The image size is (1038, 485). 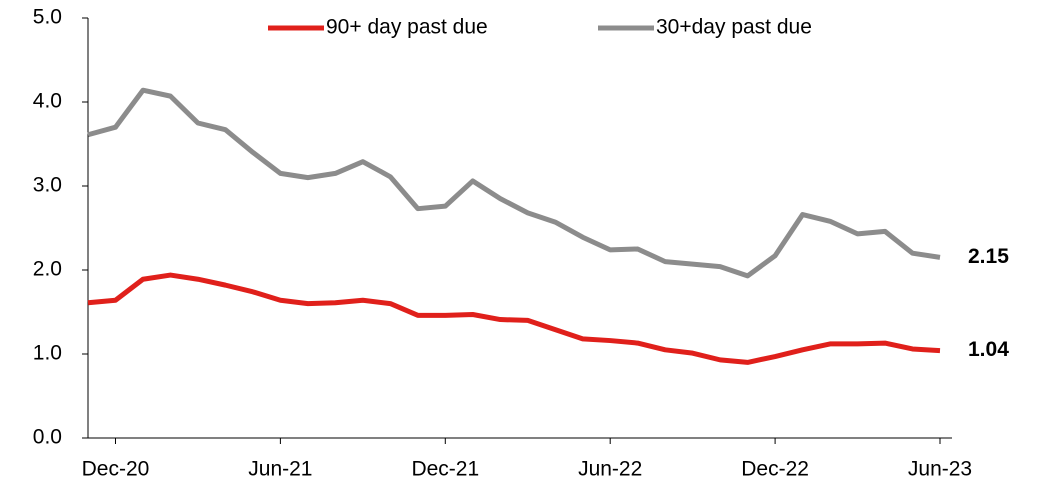 I want to click on y-tick-label: 1.0, so click(x=47, y=353).